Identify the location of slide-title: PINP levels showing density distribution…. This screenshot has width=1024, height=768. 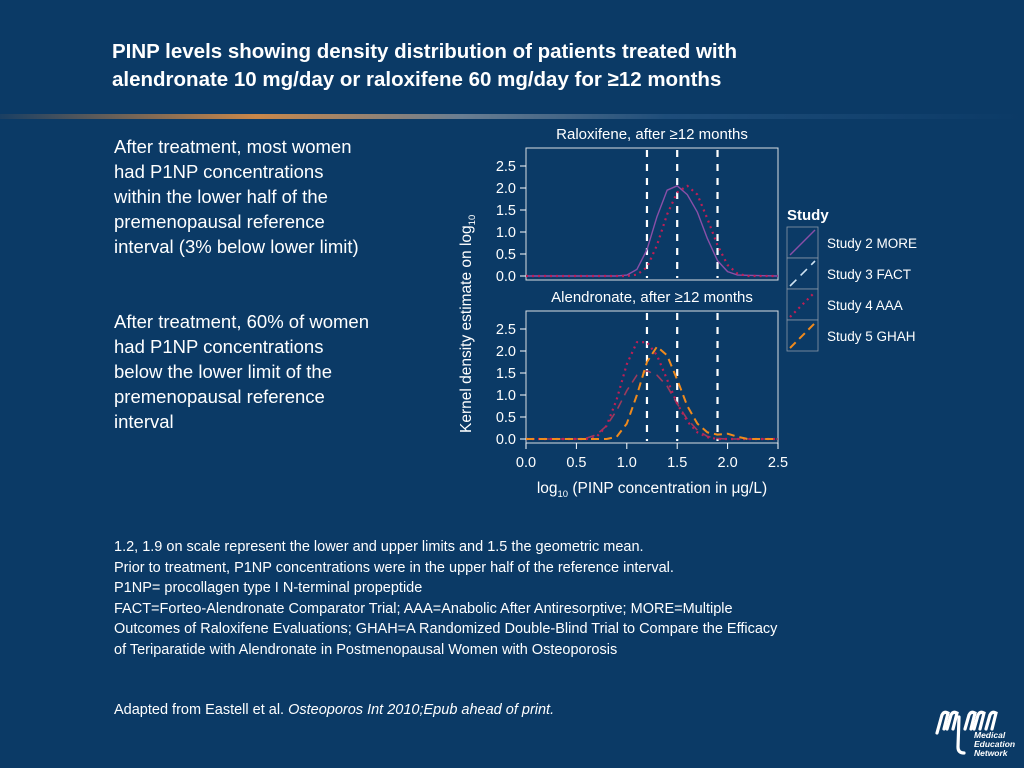
(512, 66).